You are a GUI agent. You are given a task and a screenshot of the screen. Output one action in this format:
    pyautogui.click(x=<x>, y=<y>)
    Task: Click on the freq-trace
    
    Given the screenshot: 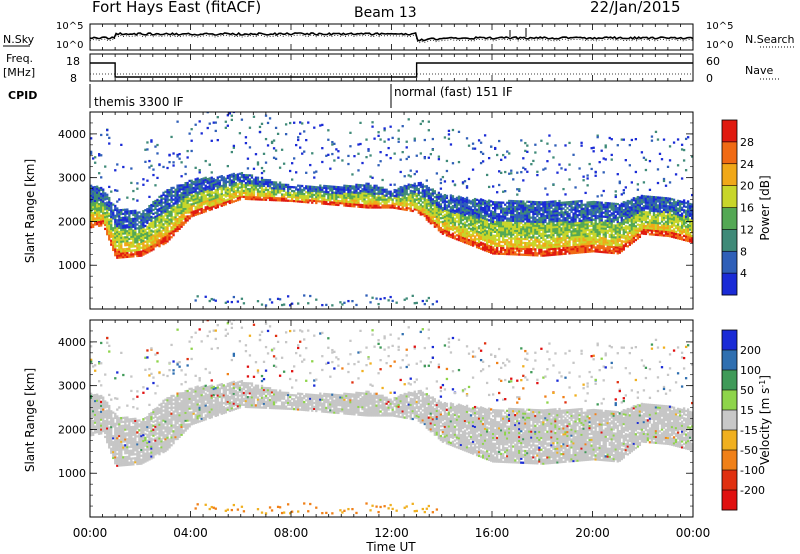 What is the action you would take?
    pyautogui.click(x=391, y=70)
    